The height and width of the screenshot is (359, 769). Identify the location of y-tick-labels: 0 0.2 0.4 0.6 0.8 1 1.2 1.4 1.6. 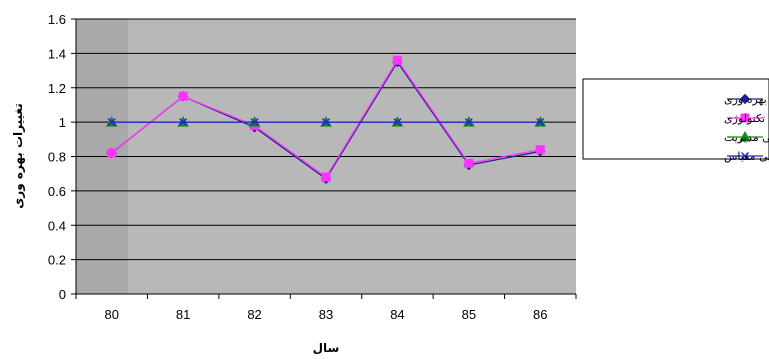
(57, 157).